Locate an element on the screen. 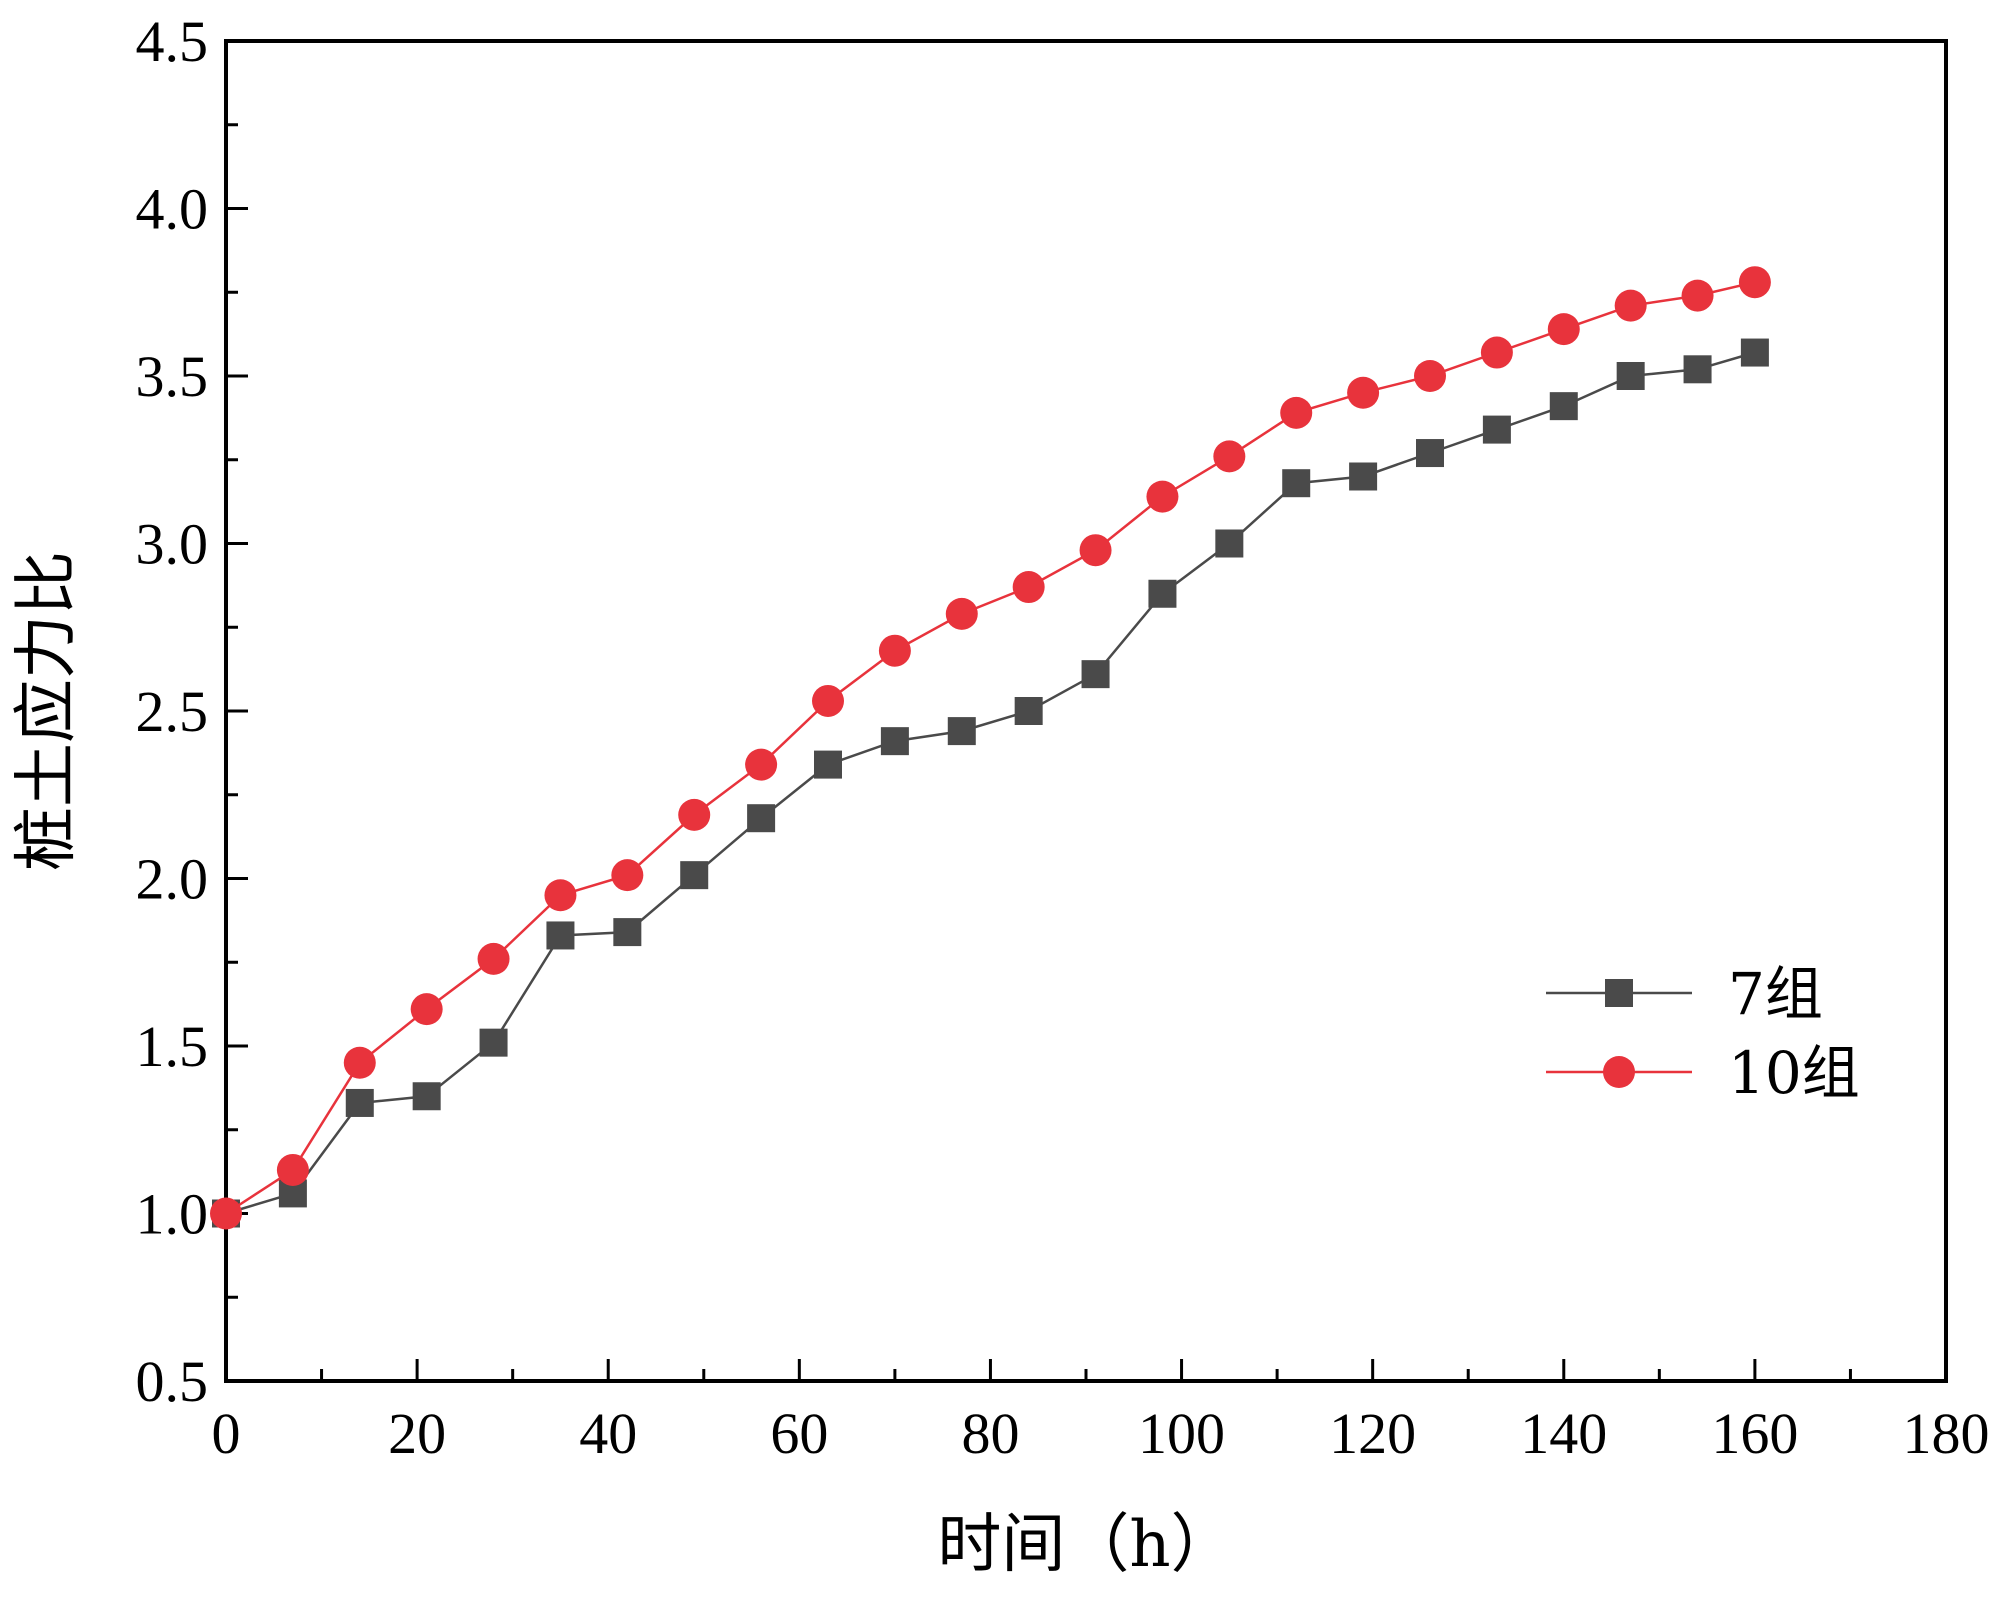 Image resolution: width=2000 pixels, height=1608 pixels. y-tick-label: 2.5 is located at coordinates (172, 711).